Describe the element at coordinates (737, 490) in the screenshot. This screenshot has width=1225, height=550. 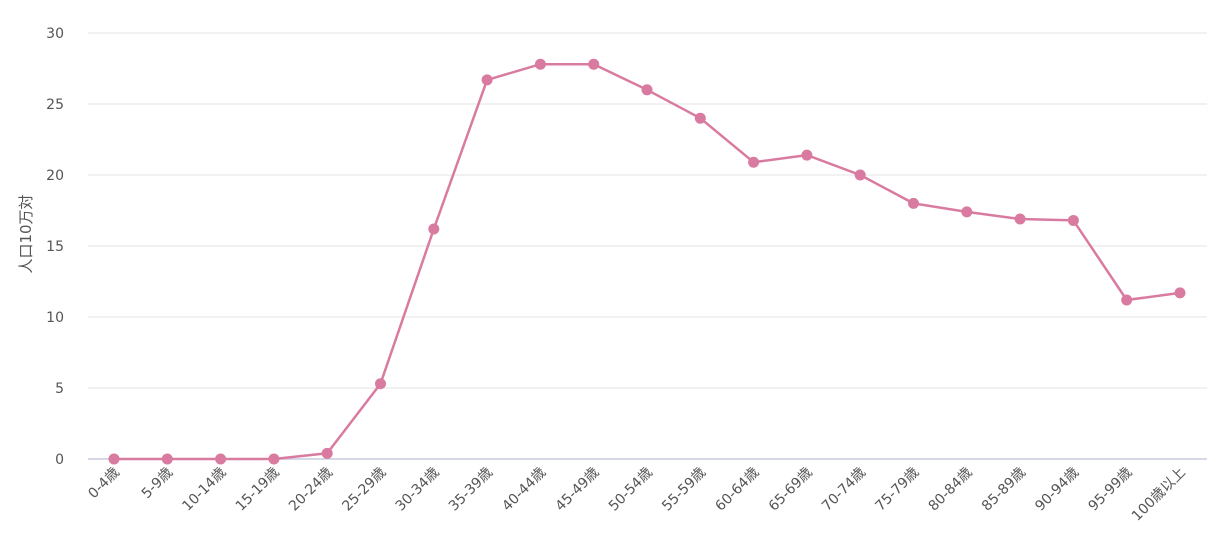
I see `x-tick-label: 60-64歳` at that location.